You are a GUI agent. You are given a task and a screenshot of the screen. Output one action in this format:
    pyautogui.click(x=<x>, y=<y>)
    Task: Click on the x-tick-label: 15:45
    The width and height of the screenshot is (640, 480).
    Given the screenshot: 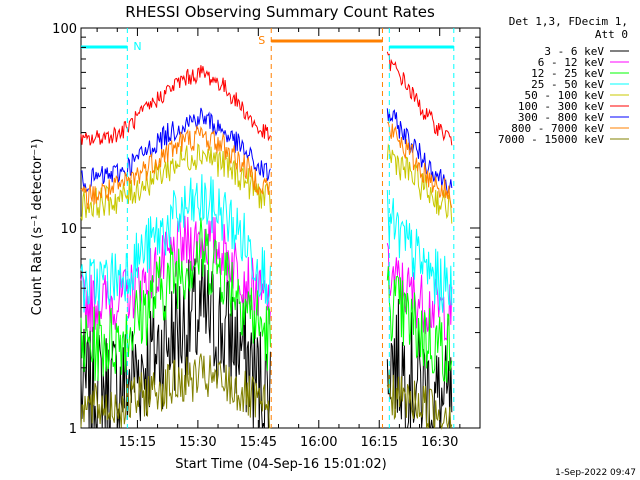 What is the action you would take?
    pyautogui.click(x=258, y=442)
    